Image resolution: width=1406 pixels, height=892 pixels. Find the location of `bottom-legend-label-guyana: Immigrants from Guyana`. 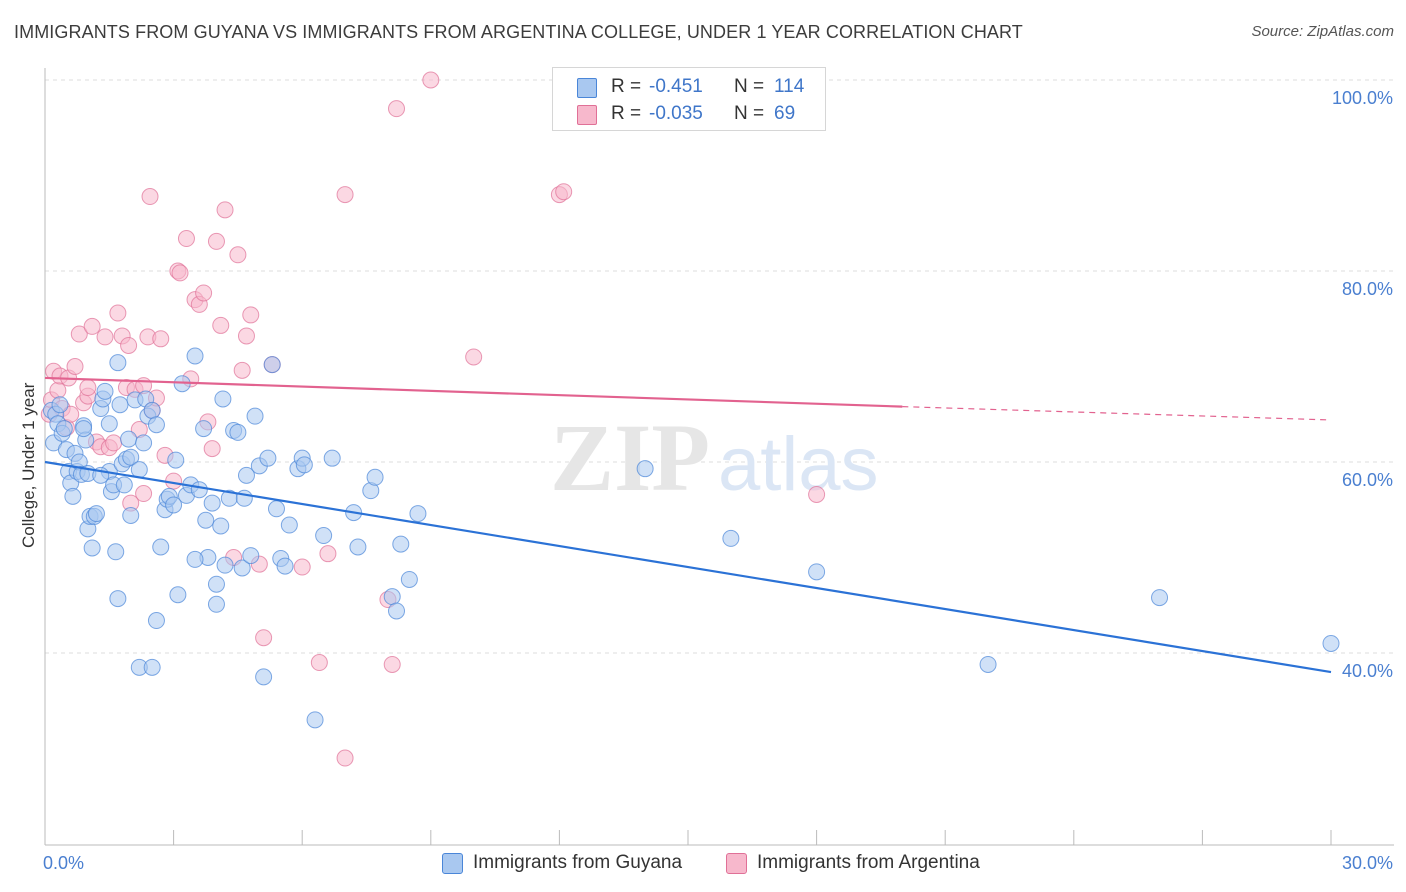

bottom-legend-label-guyana: Immigrants from Guyana is located at coordinates (578, 862).